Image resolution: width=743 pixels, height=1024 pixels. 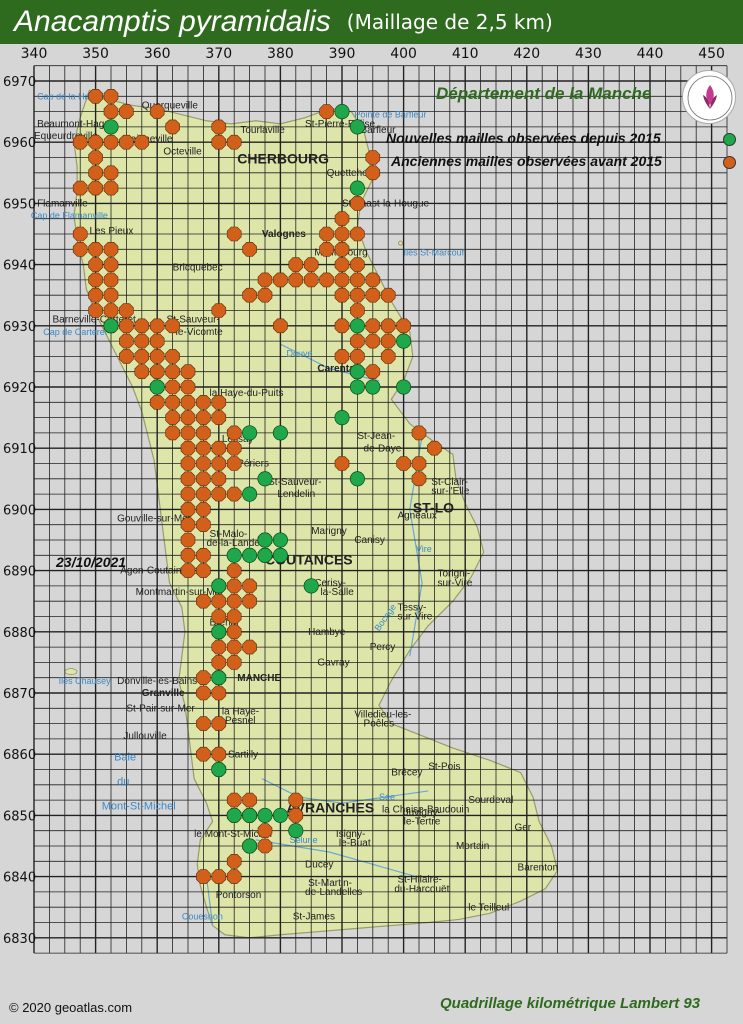 I want to click on place-label: la-Salle, so click(x=337, y=592).